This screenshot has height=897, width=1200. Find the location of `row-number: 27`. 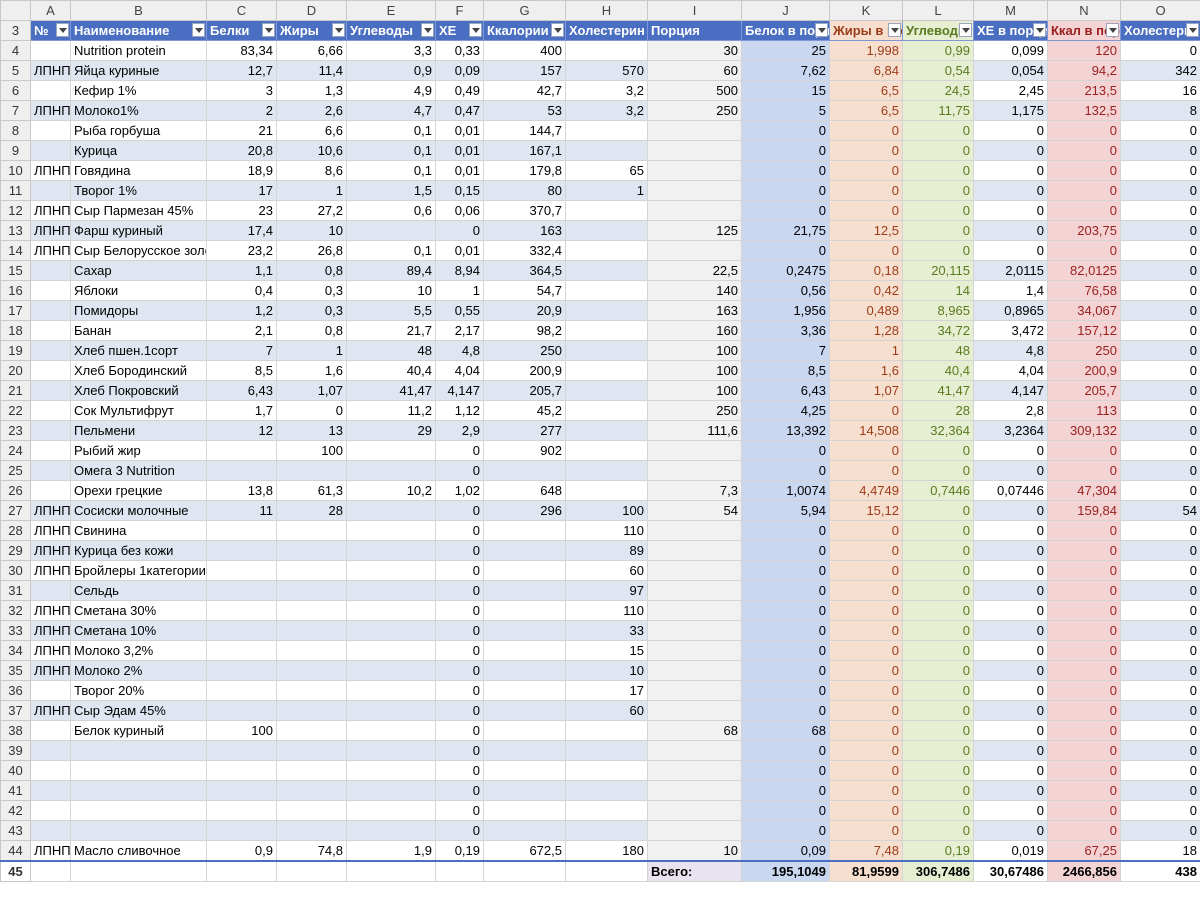

row-number: 27 is located at coordinates (15, 510).